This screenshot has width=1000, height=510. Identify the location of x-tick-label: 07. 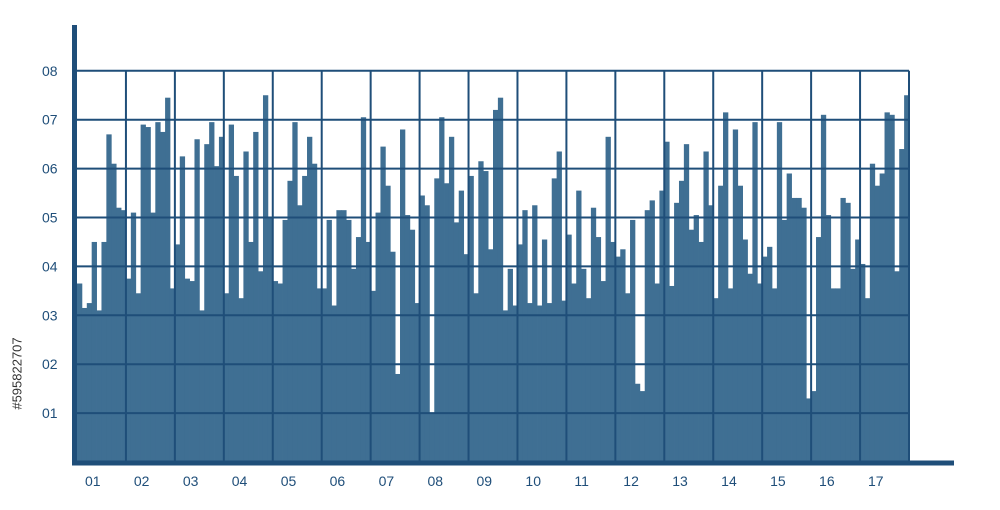
(387, 481).